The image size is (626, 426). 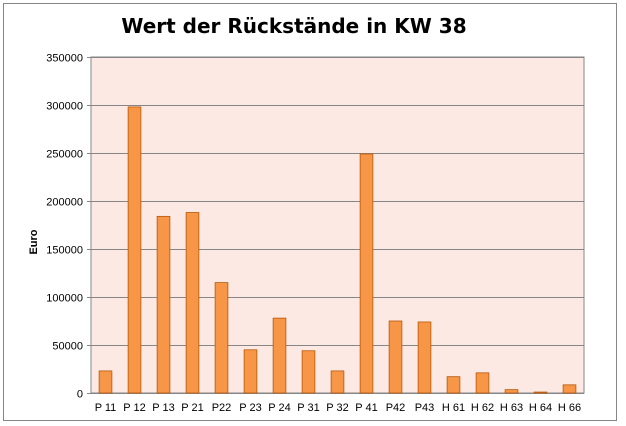 What do you see at coordinates (80, 395) in the screenshot?
I see `y-tick-label: 0` at bounding box center [80, 395].